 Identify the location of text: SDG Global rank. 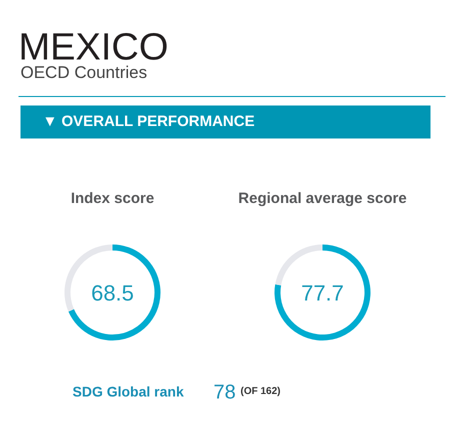
(128, 392).